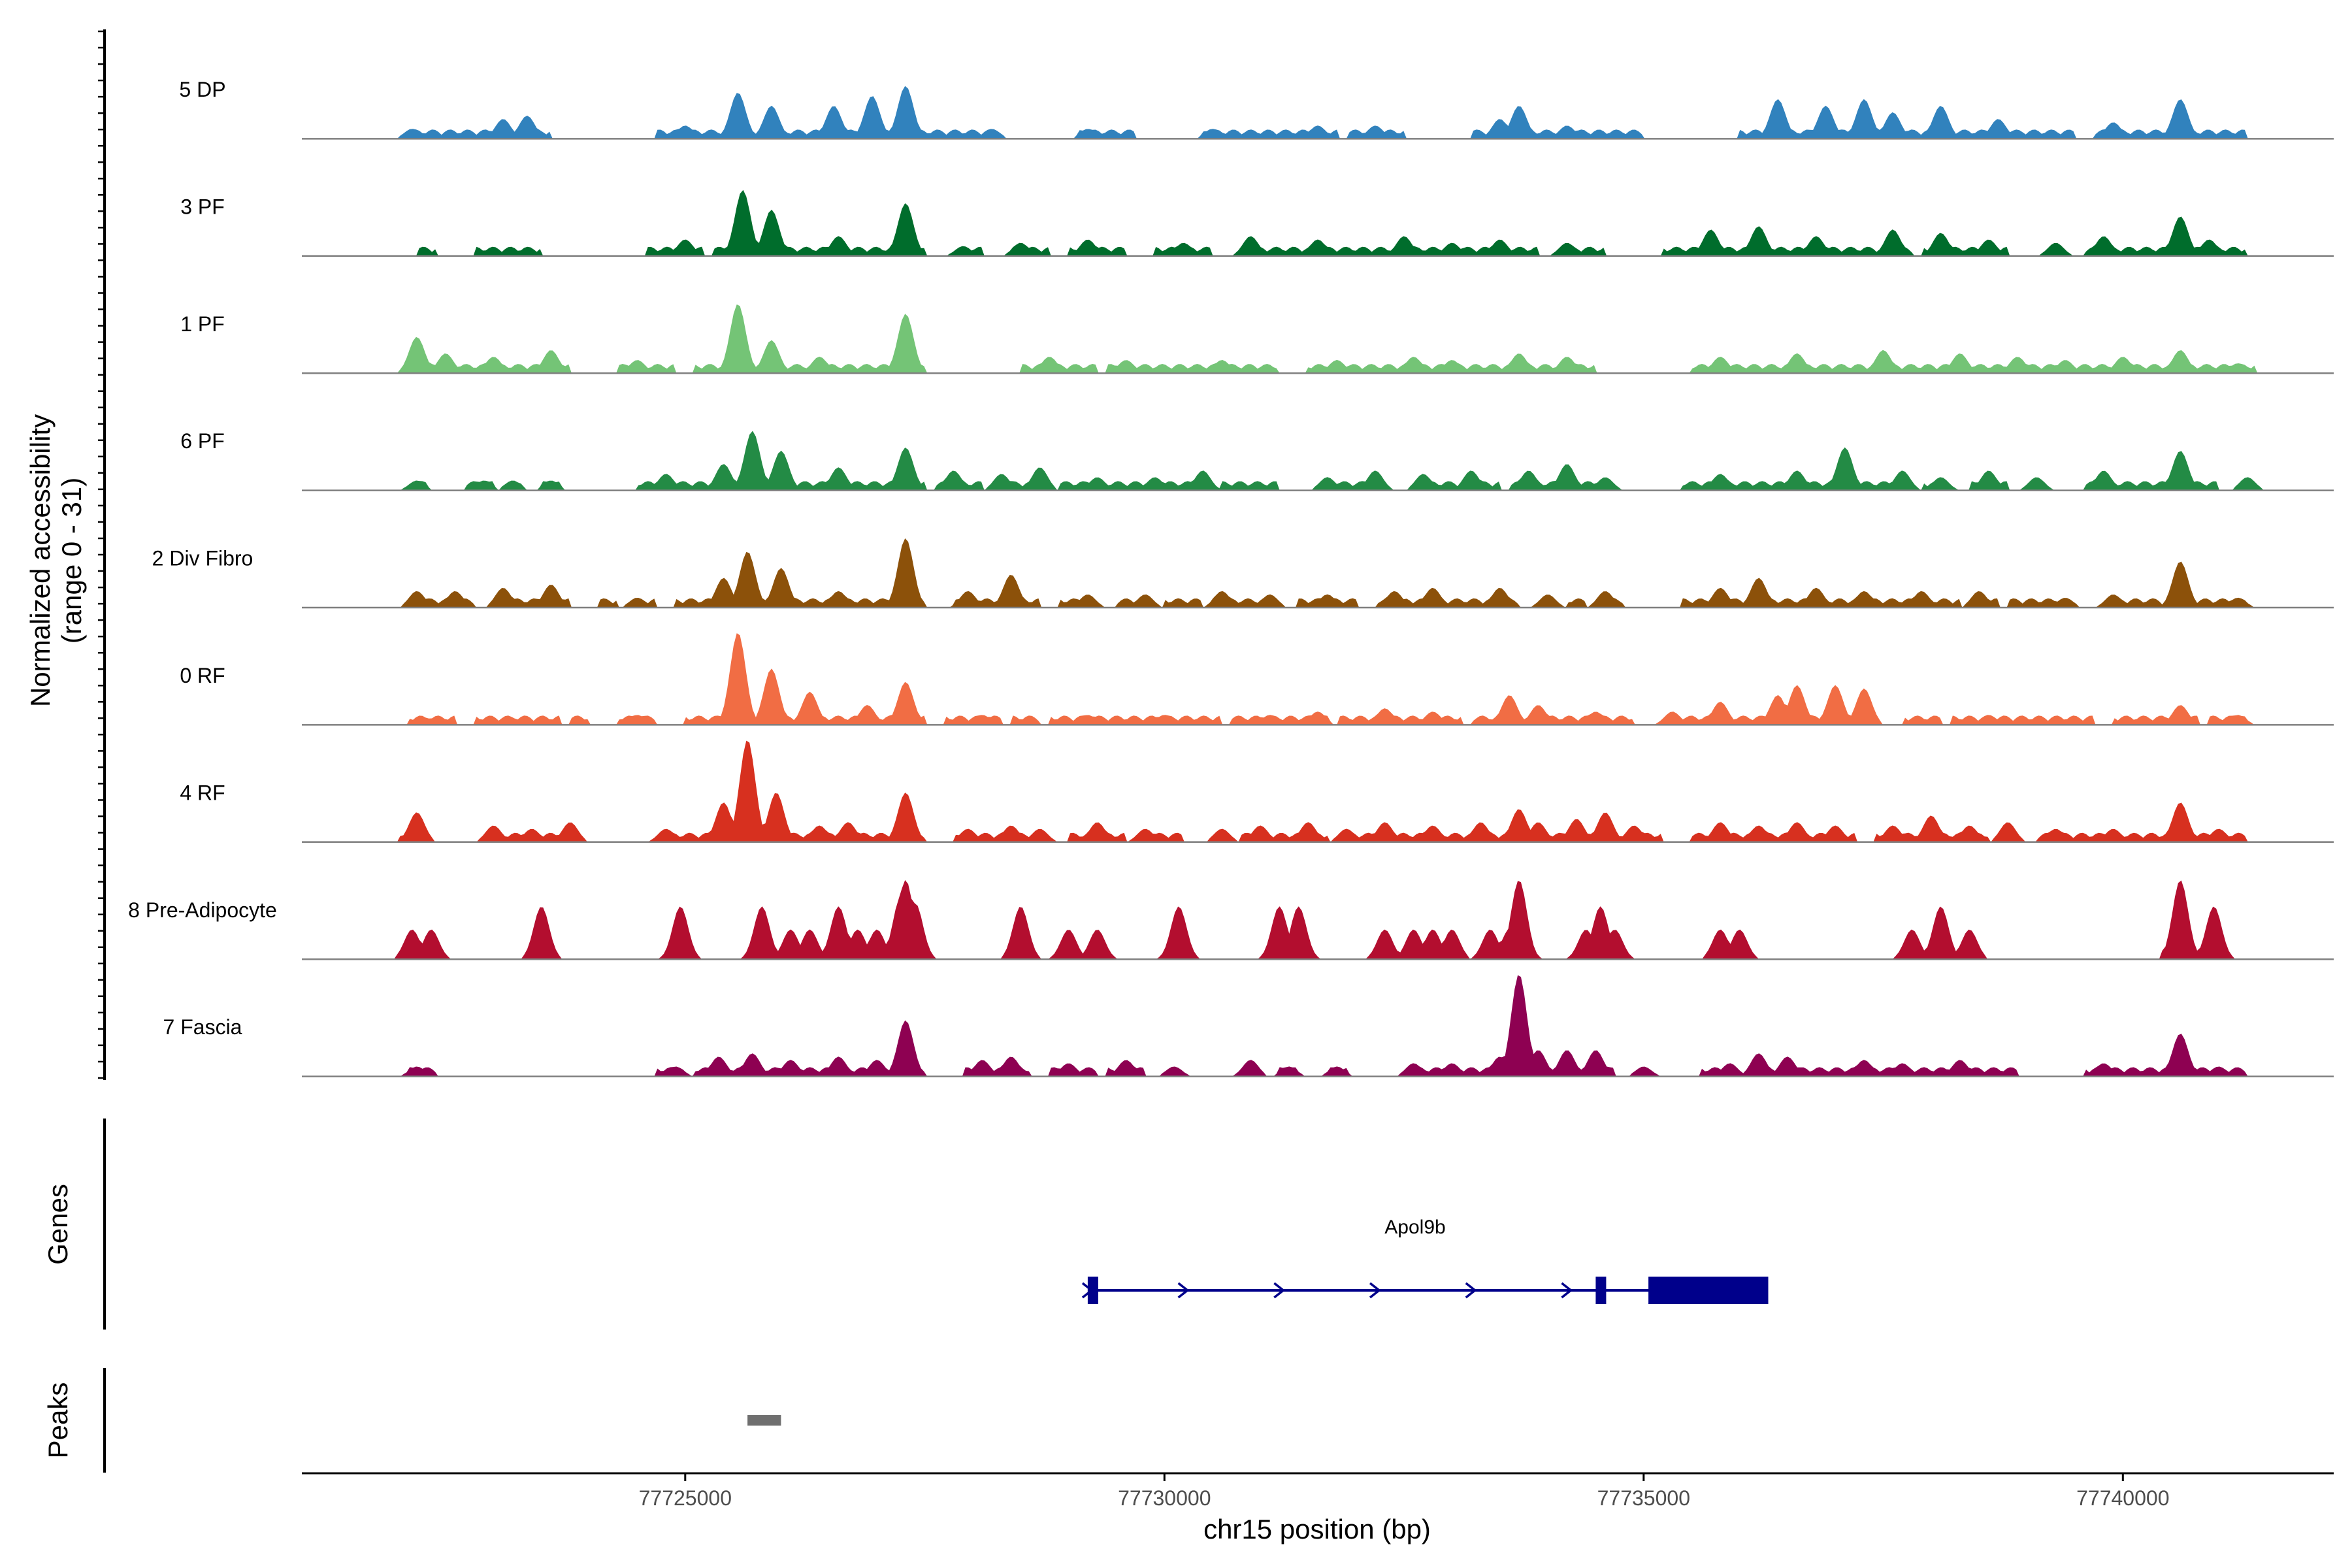 This screenshot has width=2352, height=1568. I want to click on coverage-area-4-rf, so click(1318, 791).